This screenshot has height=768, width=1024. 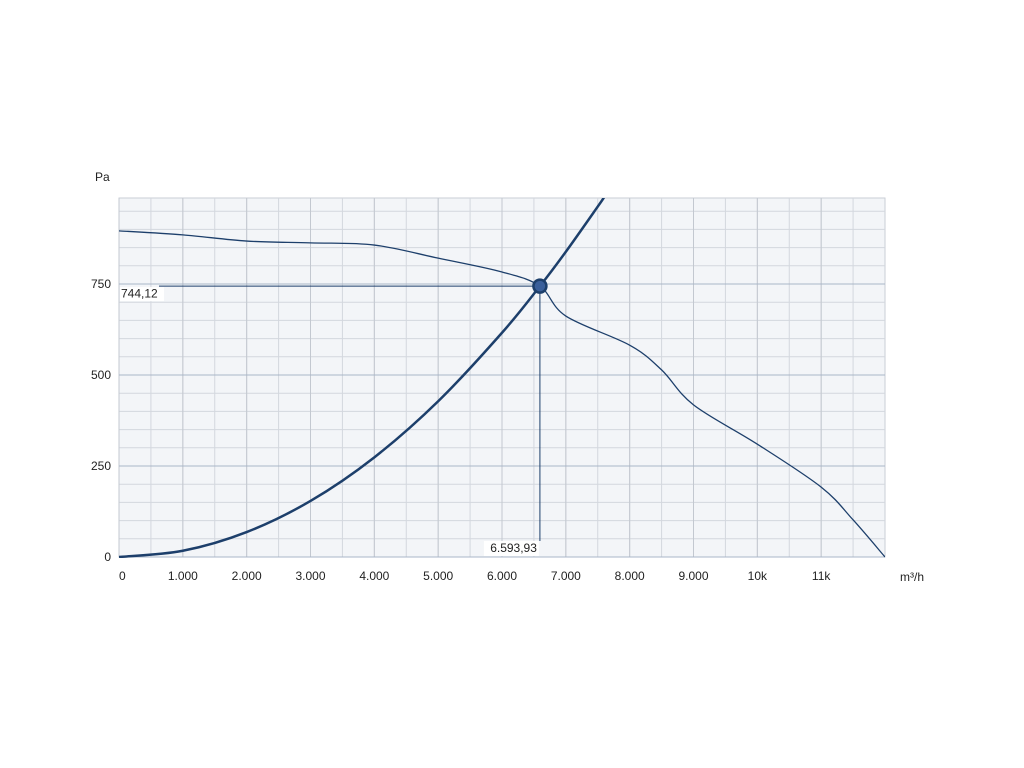 I want to click on y-axis-label: Pa, so click(x=102, y=177).